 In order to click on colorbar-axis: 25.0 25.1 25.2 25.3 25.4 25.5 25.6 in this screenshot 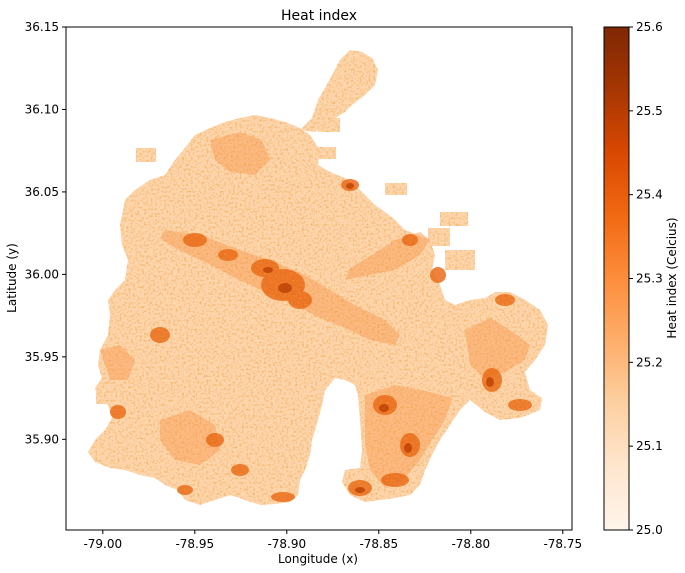, I will do `click(646, 278)`.